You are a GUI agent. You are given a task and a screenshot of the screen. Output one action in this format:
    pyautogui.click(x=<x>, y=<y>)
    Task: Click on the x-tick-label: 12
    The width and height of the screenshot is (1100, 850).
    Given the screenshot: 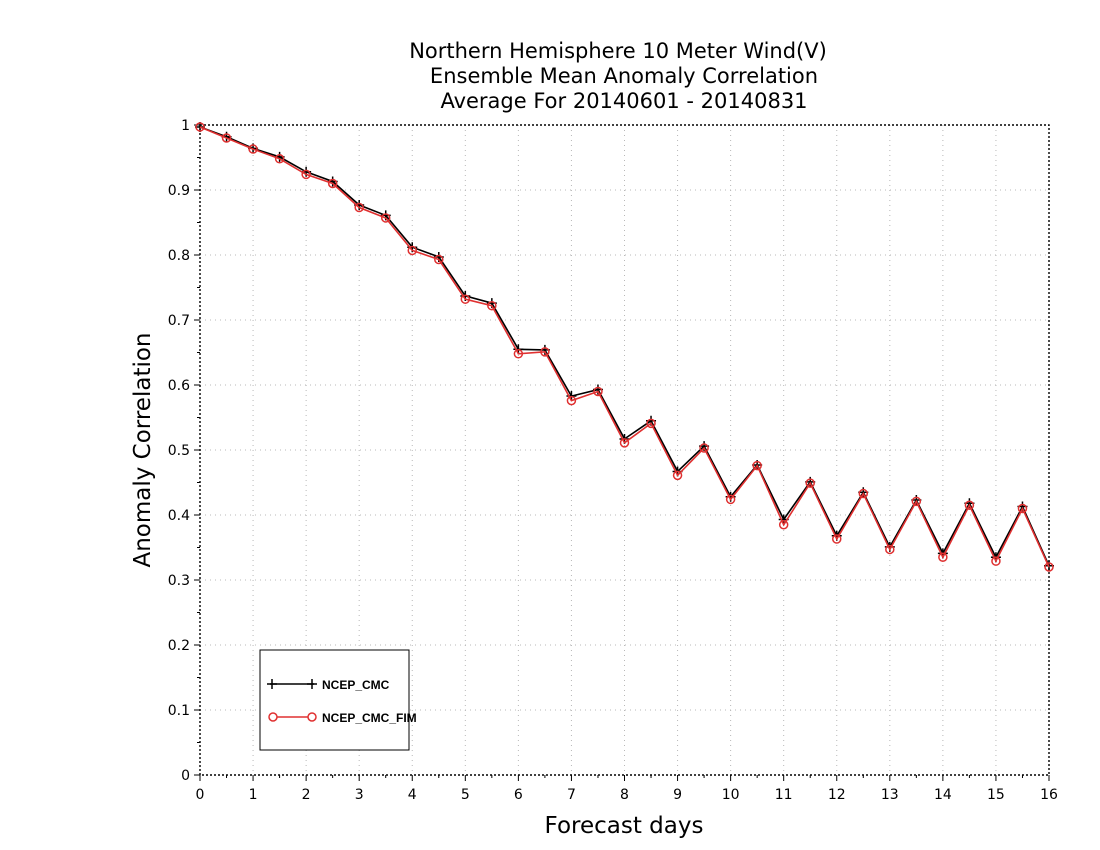 What is the action you would take?
    pyautogui.click(x=837, y=795)
    